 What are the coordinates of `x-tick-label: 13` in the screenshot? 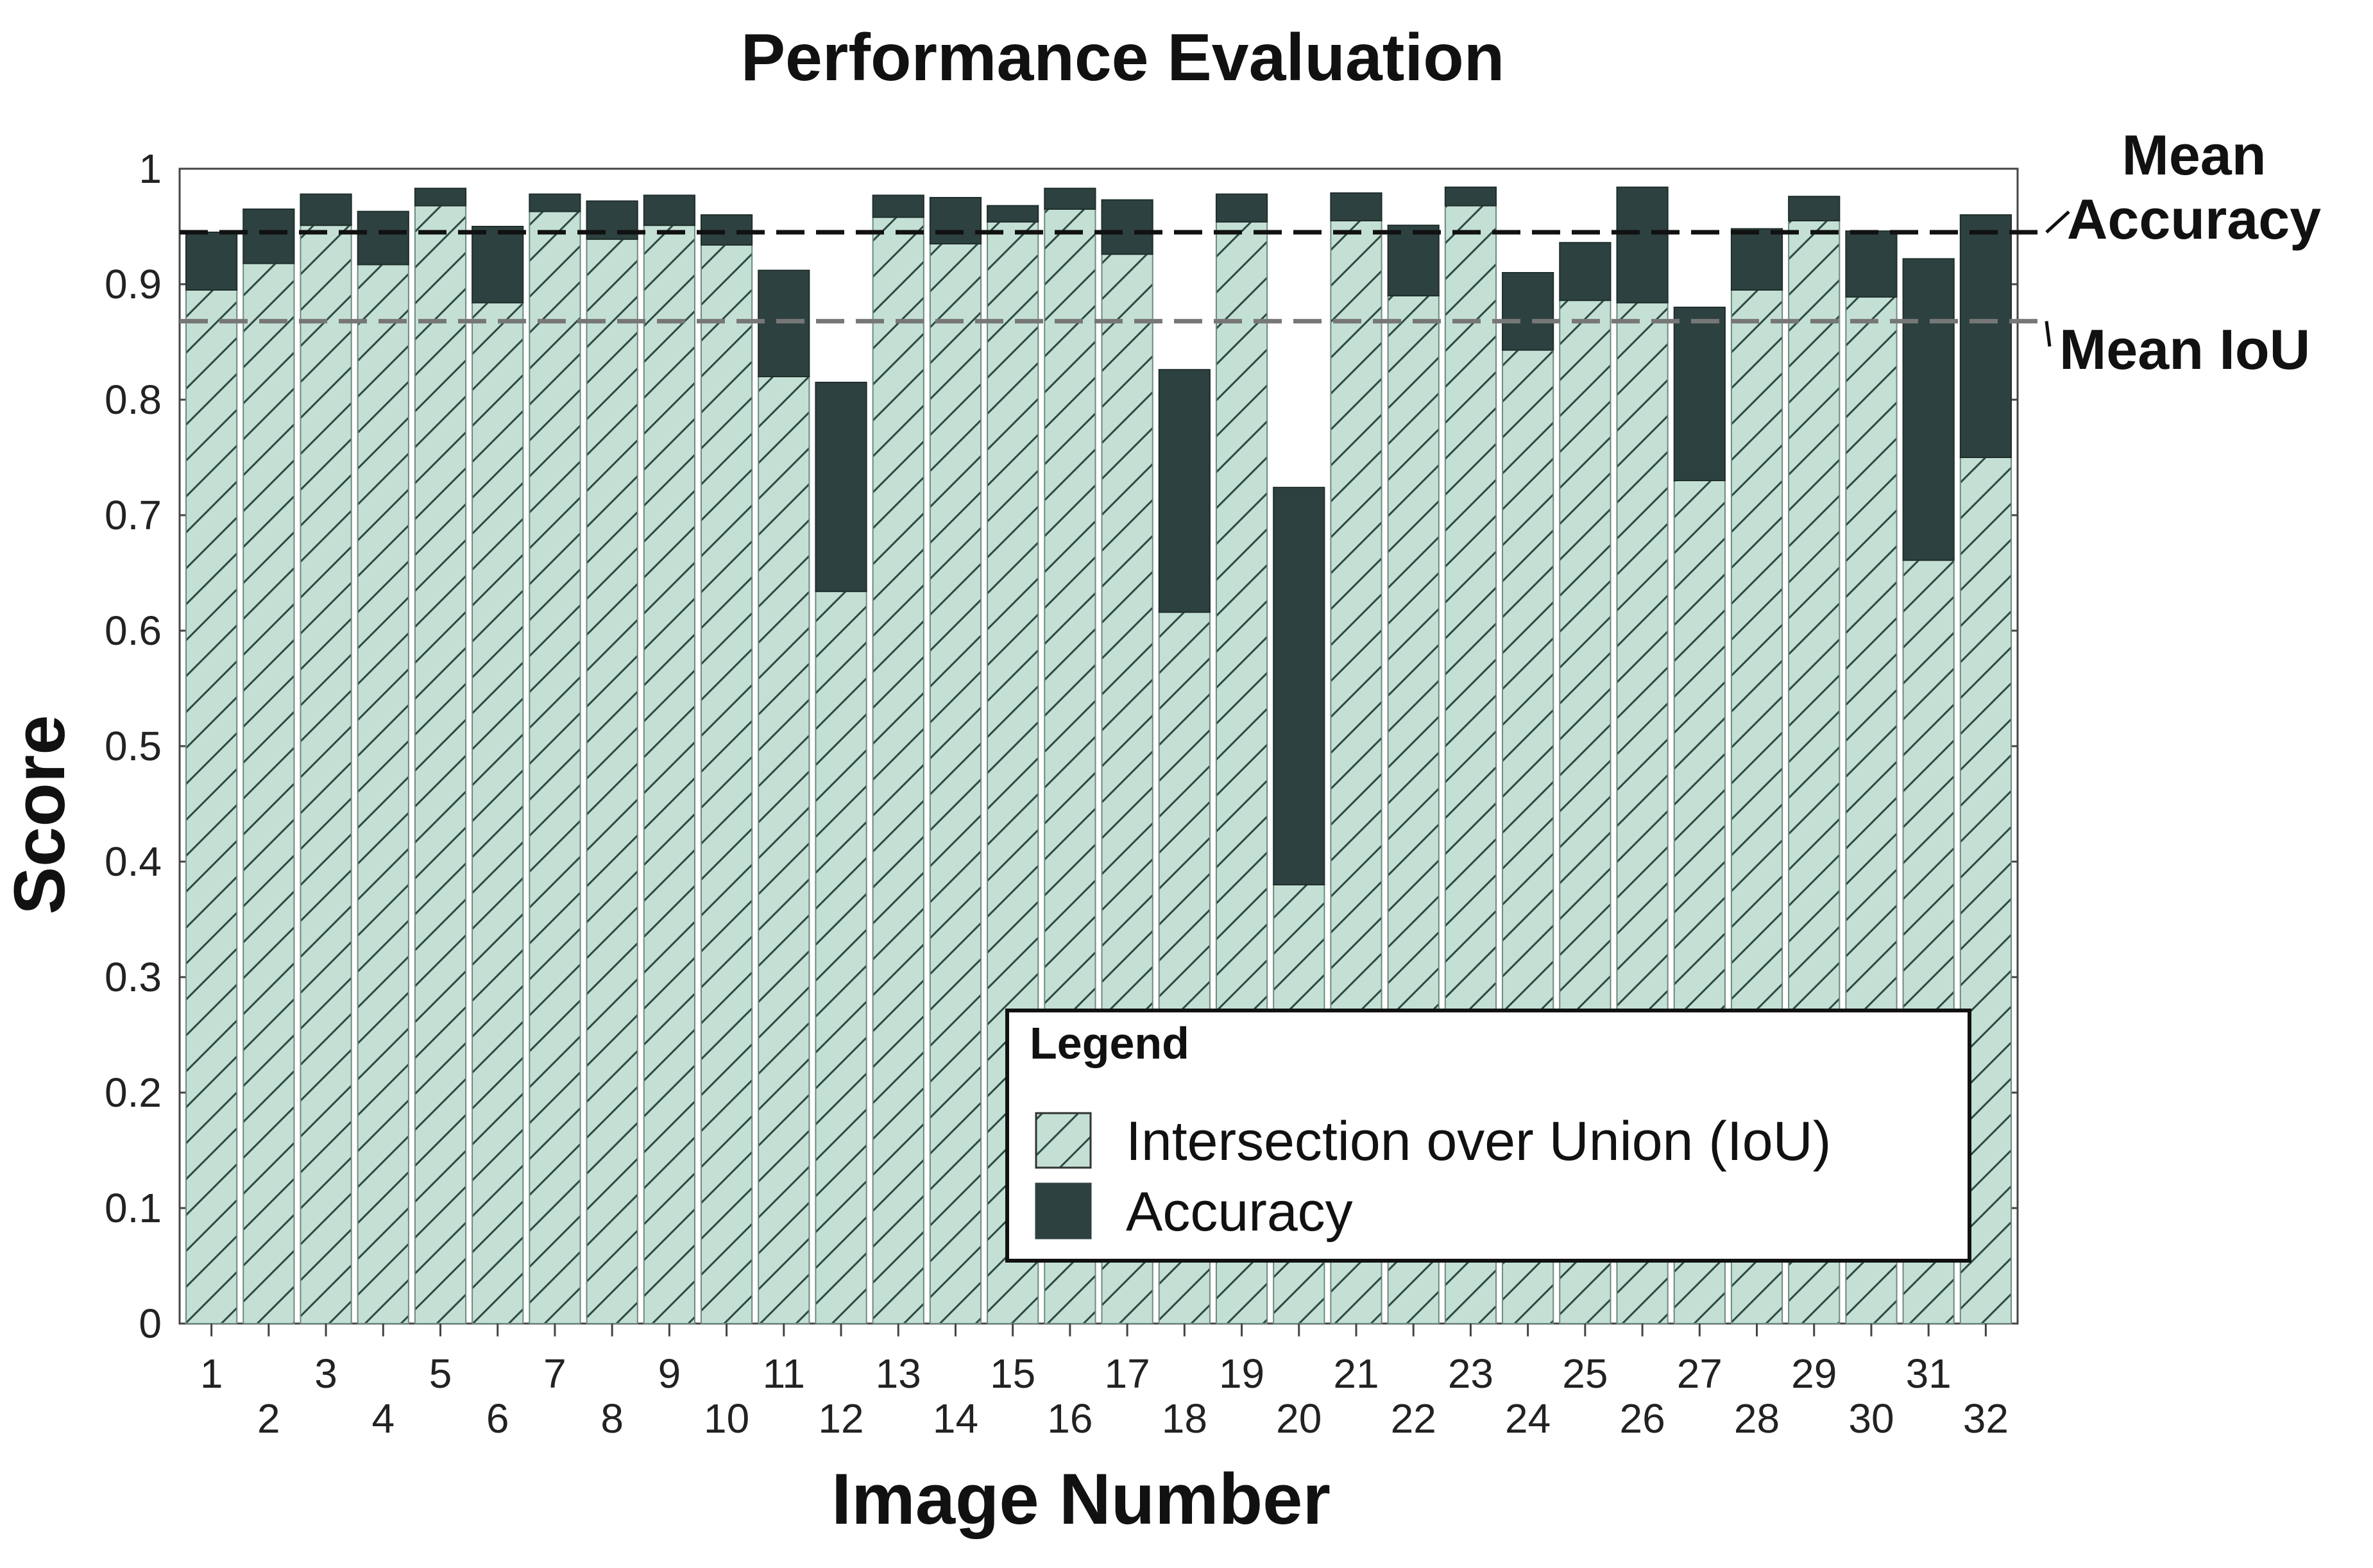 It's located at (898, 1374).